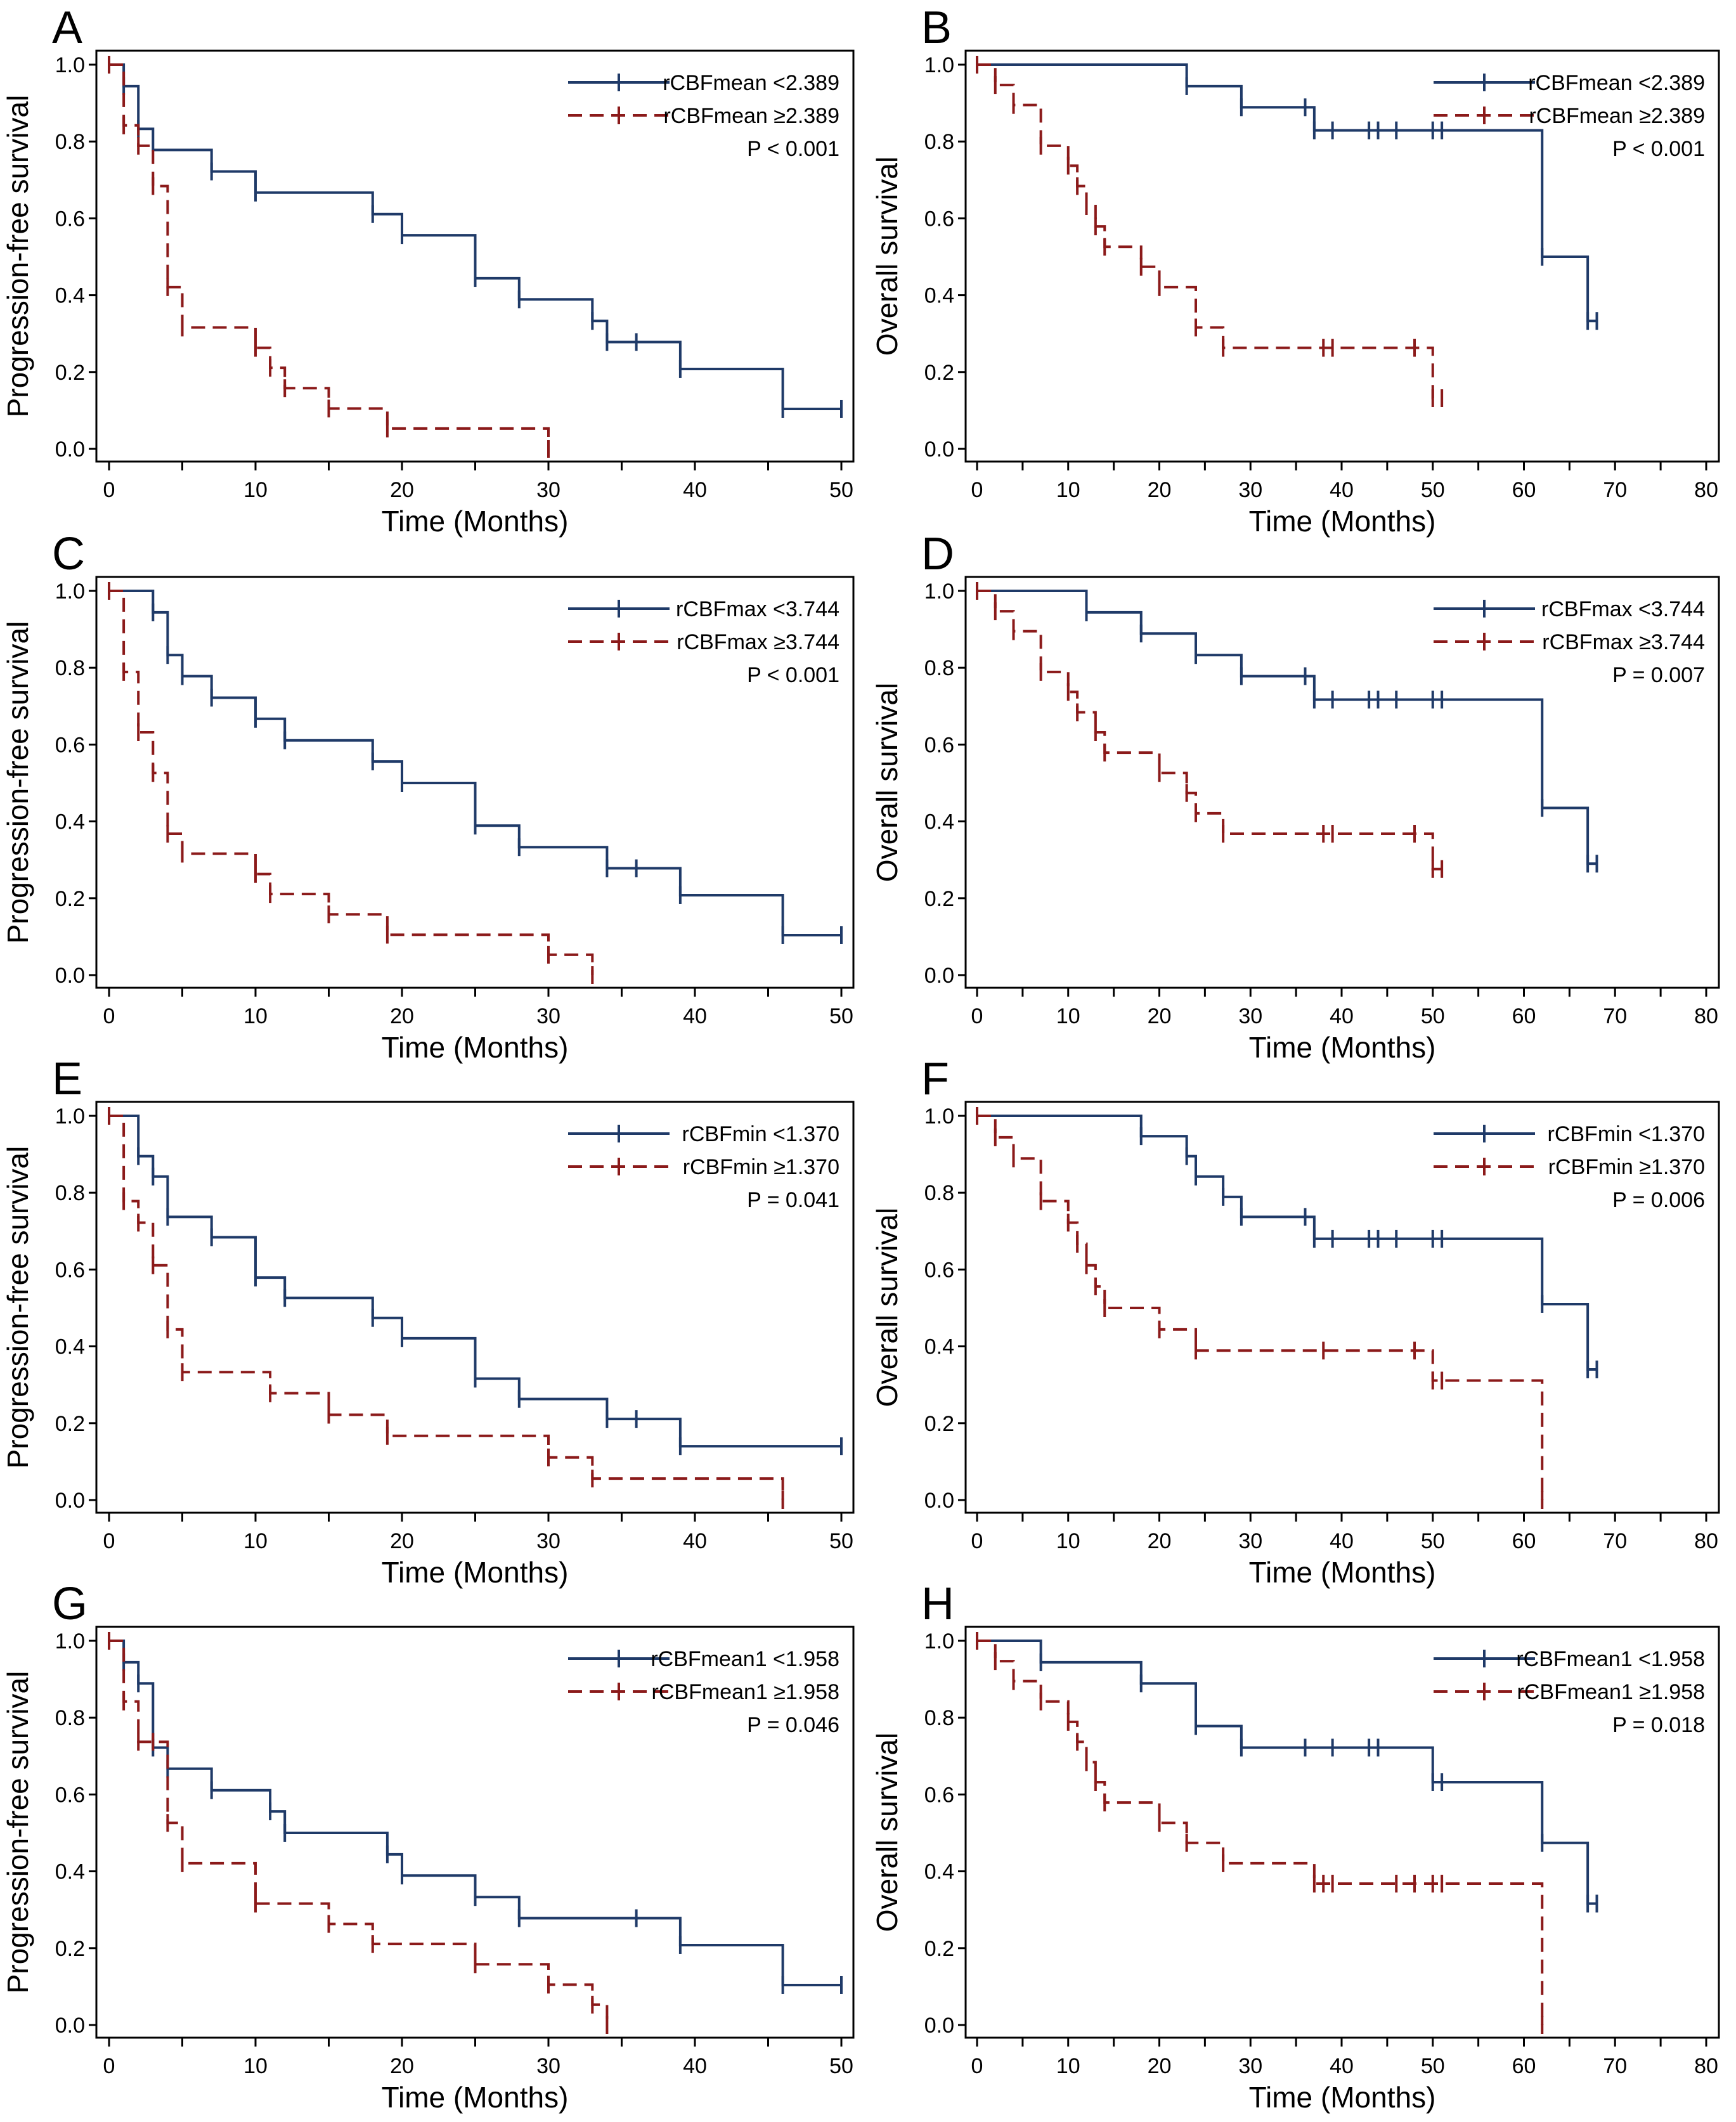 Image resolution: width=1736 pixels, height=2122 pixels. Describe the element at coordinates (751, 83) in the screenshot. I see `legend-label: rCBFmean <2.389` at that location.